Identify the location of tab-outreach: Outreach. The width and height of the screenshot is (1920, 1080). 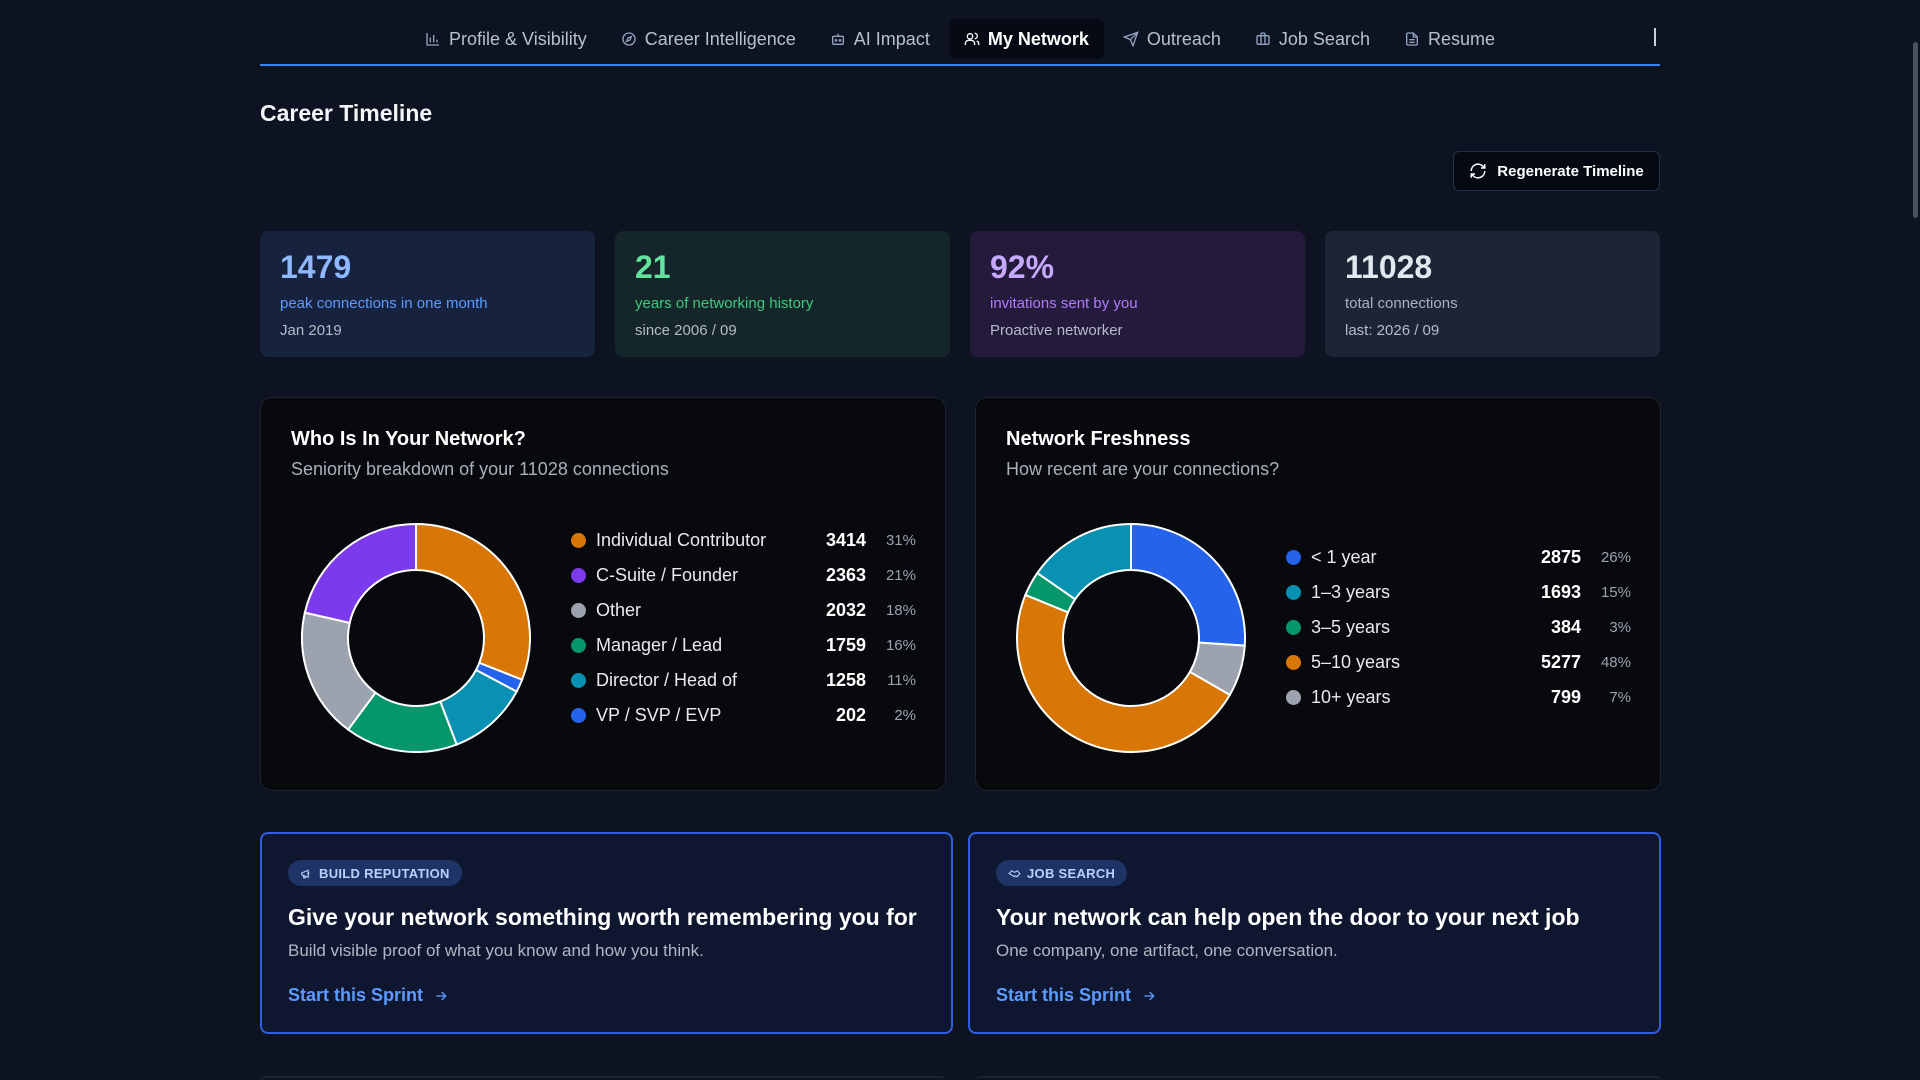
(1172, 39).